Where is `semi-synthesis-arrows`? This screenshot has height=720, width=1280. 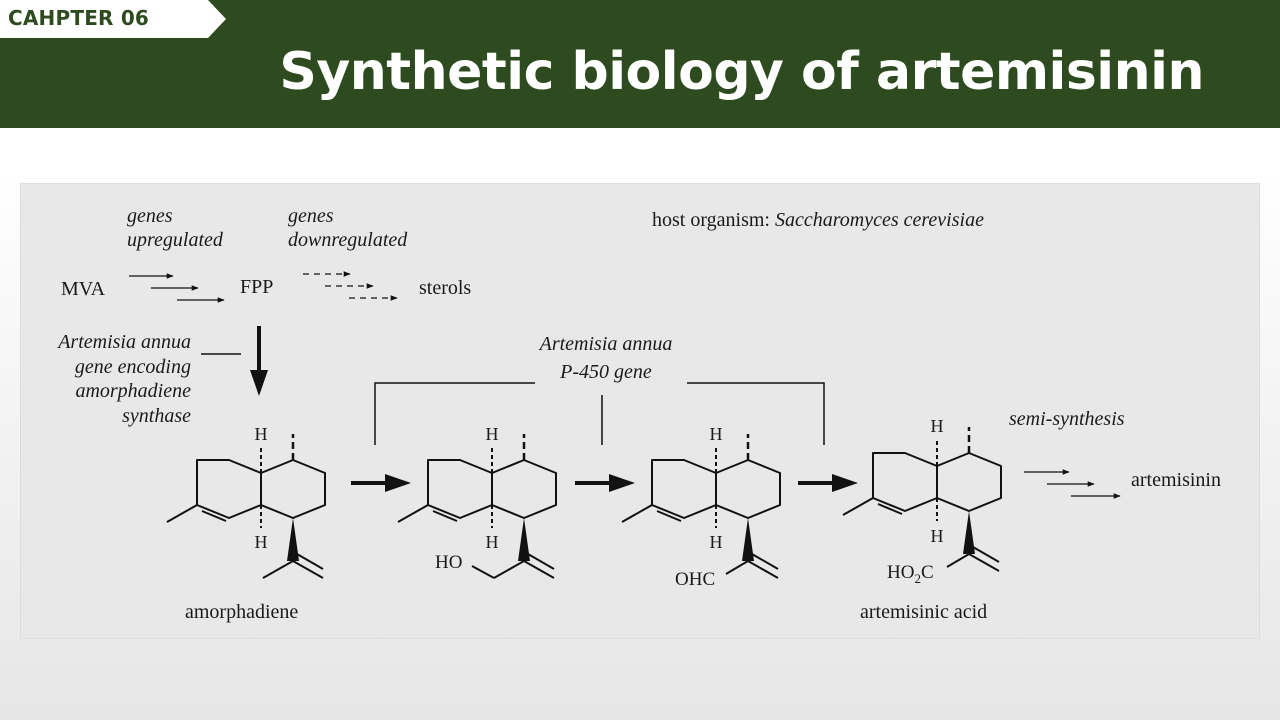
semi-synthesis-arrows is located at coordinates (1072, 484).